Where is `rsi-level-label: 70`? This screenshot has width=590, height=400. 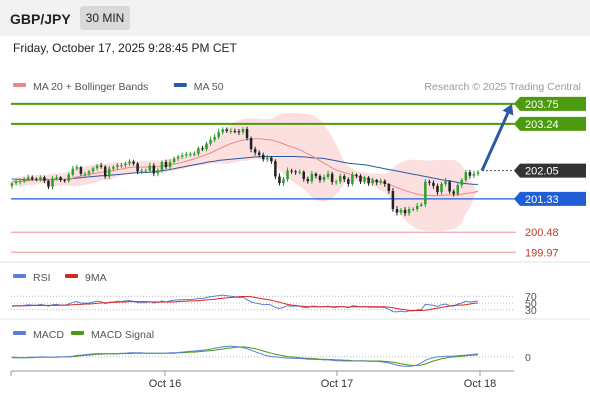
rsi-level-label: 70 is located at coordinates (531, 297).